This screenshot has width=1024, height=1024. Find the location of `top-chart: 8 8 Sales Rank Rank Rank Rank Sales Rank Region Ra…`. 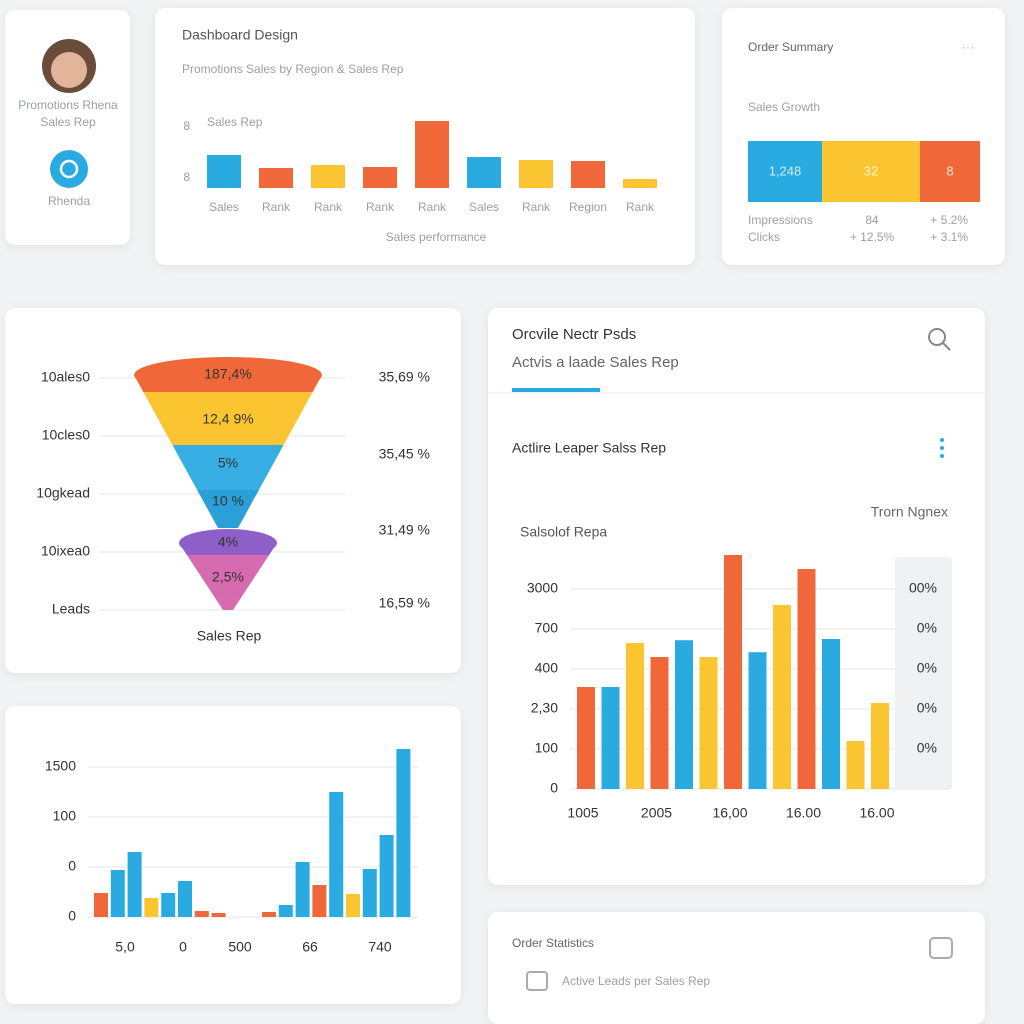

top-chart: 8 8 Sales Rank Rank Rank Rank Sales Rank Region Ra… is located at coordinates (420, 166).